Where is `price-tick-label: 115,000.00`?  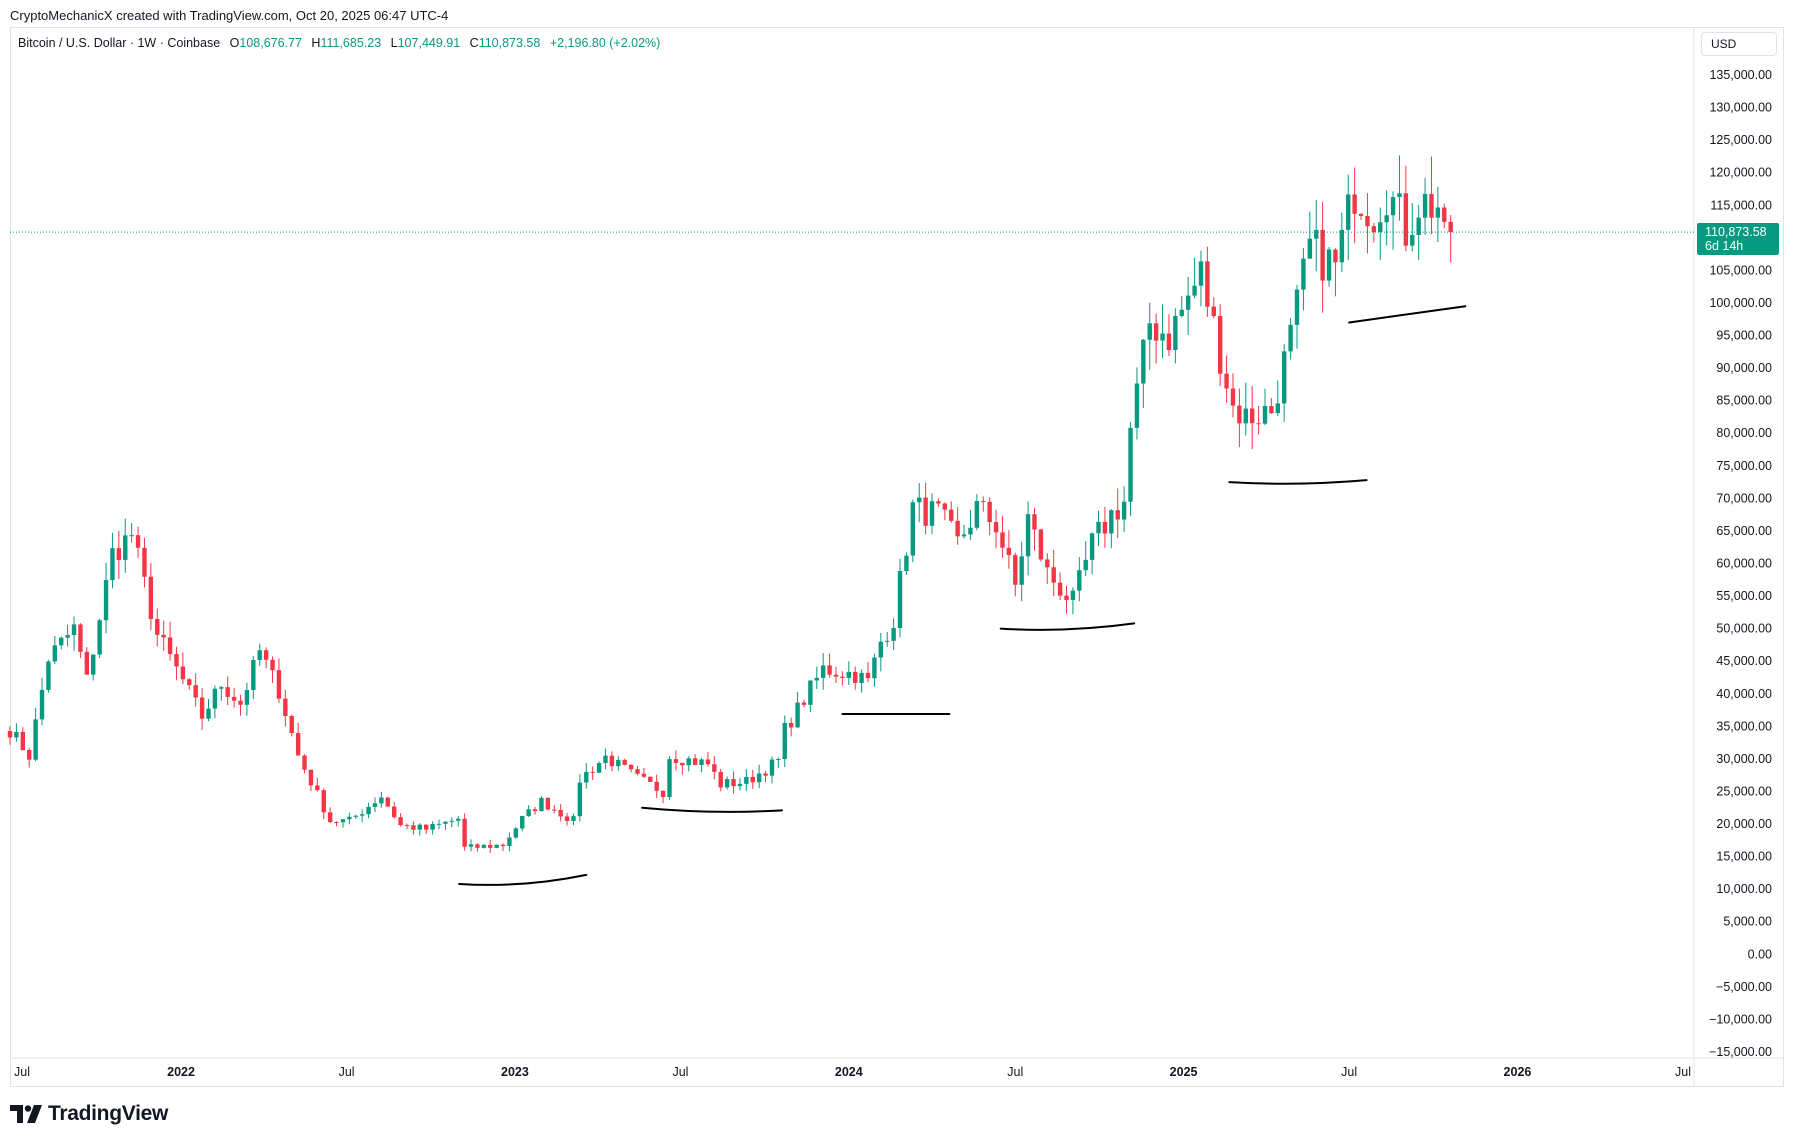 price-tick-label: 115,000.00 is located at coordinates (1741, 205).